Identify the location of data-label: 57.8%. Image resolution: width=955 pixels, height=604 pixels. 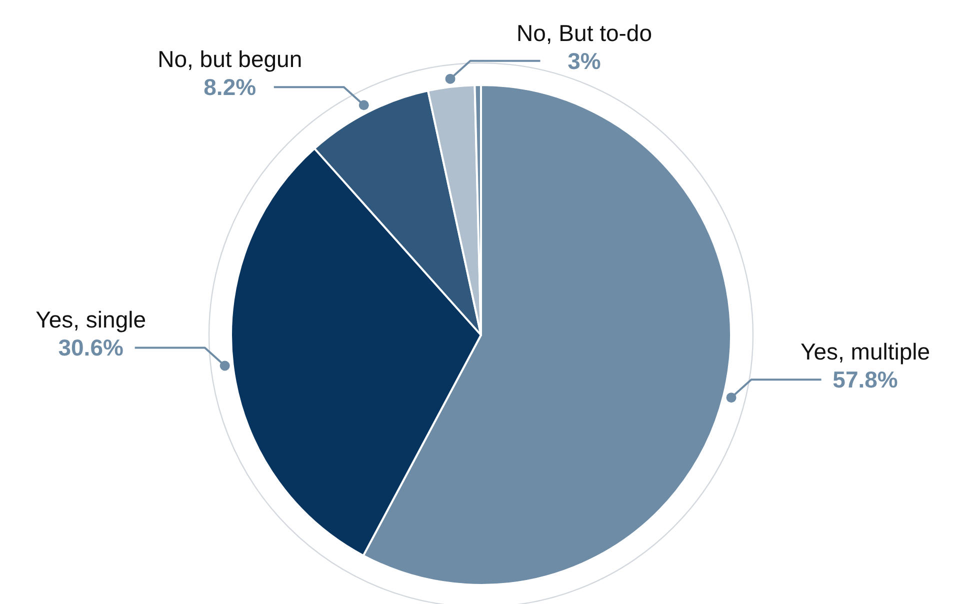
(865, 379).